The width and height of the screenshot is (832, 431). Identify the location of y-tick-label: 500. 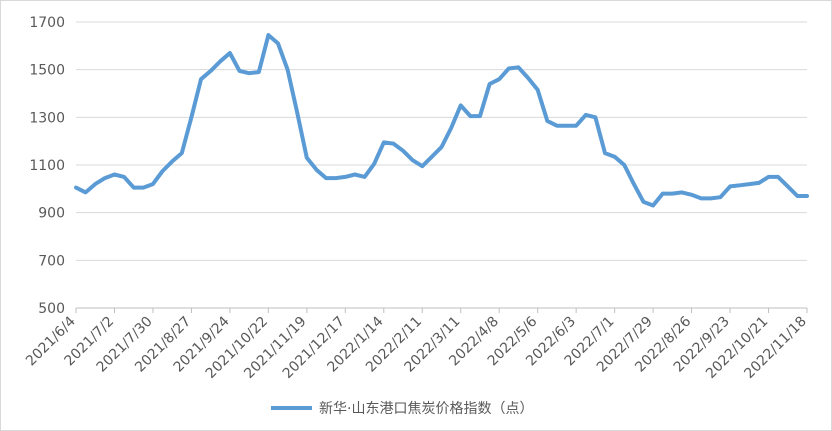
(51, 309).